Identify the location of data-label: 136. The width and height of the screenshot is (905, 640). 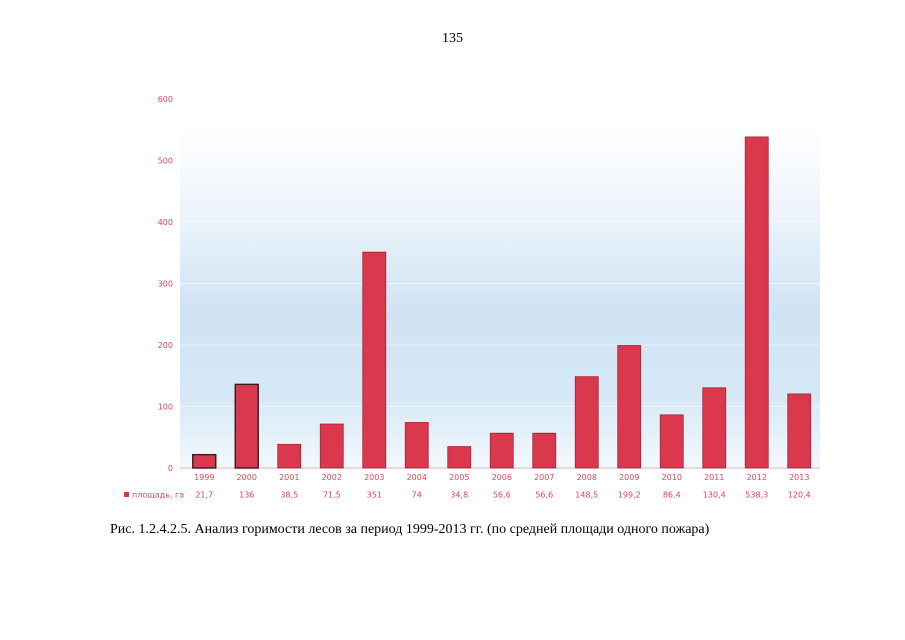
(246, 495).